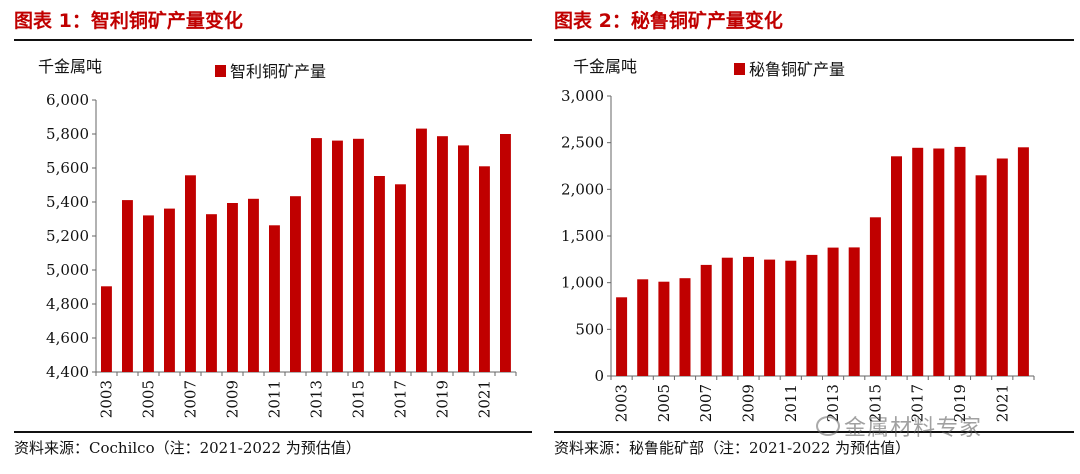  I want to click on y-tick-label: 4,800, so click(67, 304).